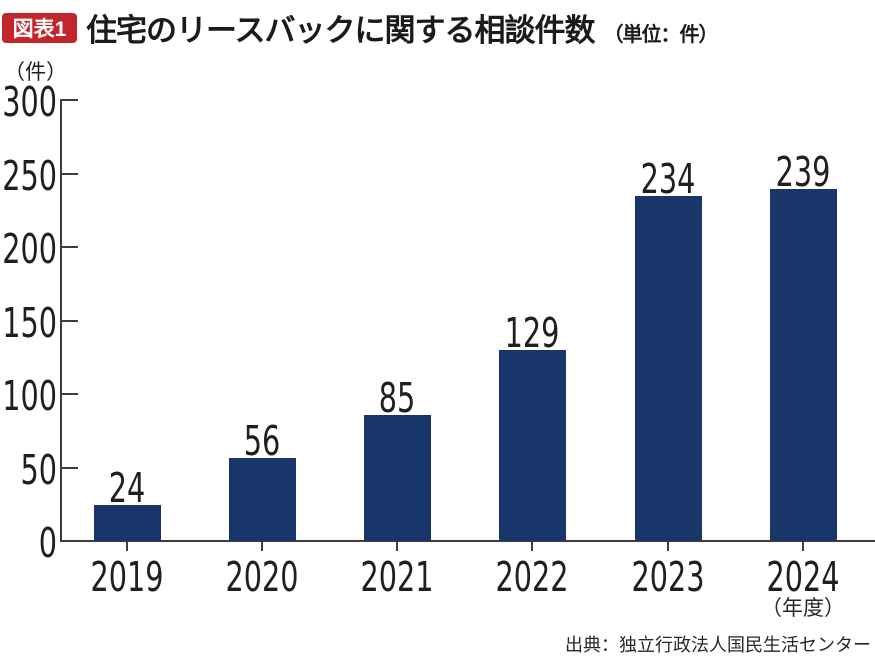 The height and width of the screenshot is (661, 875). What do you see at coordinates (532, 333) in the screenshot?
I see `bar-value-label: 129` at bounding box center [532, 333].